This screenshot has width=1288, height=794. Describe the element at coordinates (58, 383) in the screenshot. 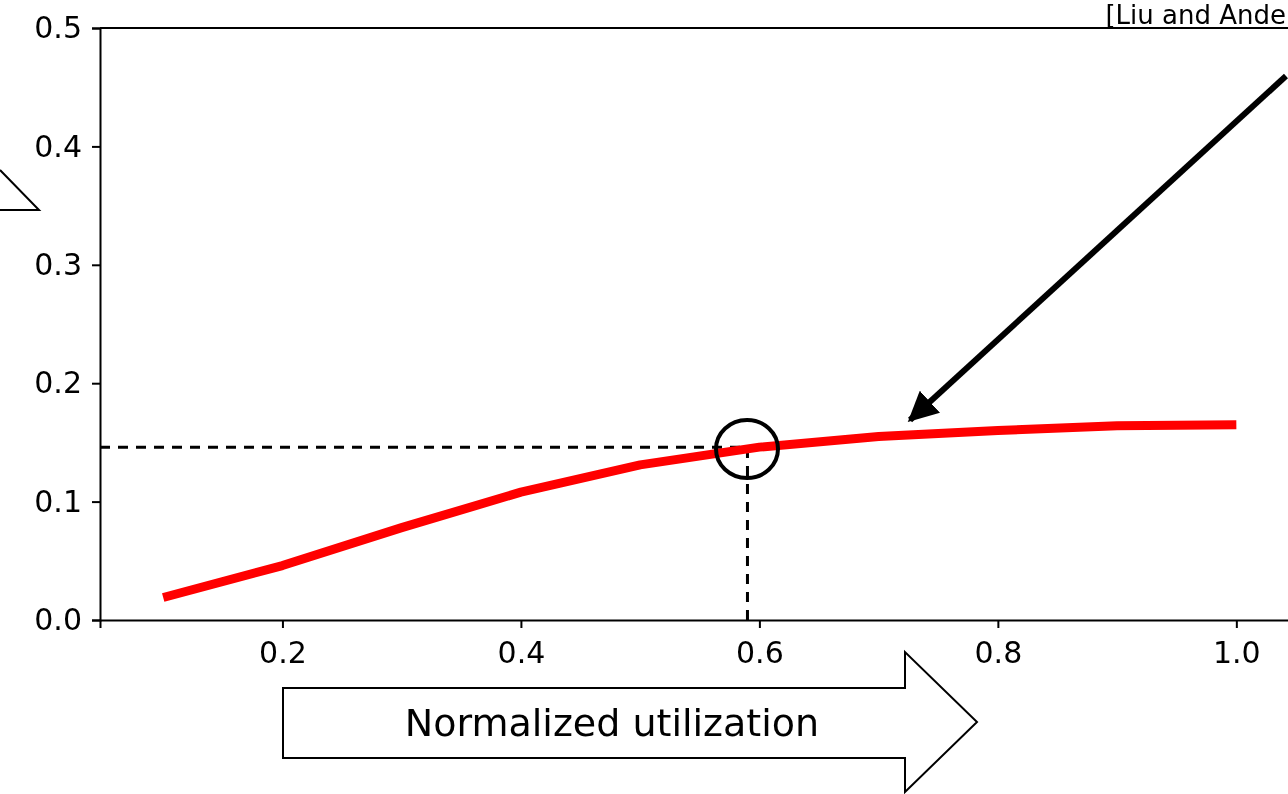

I see `y-tick-label: 0.2` at that location.